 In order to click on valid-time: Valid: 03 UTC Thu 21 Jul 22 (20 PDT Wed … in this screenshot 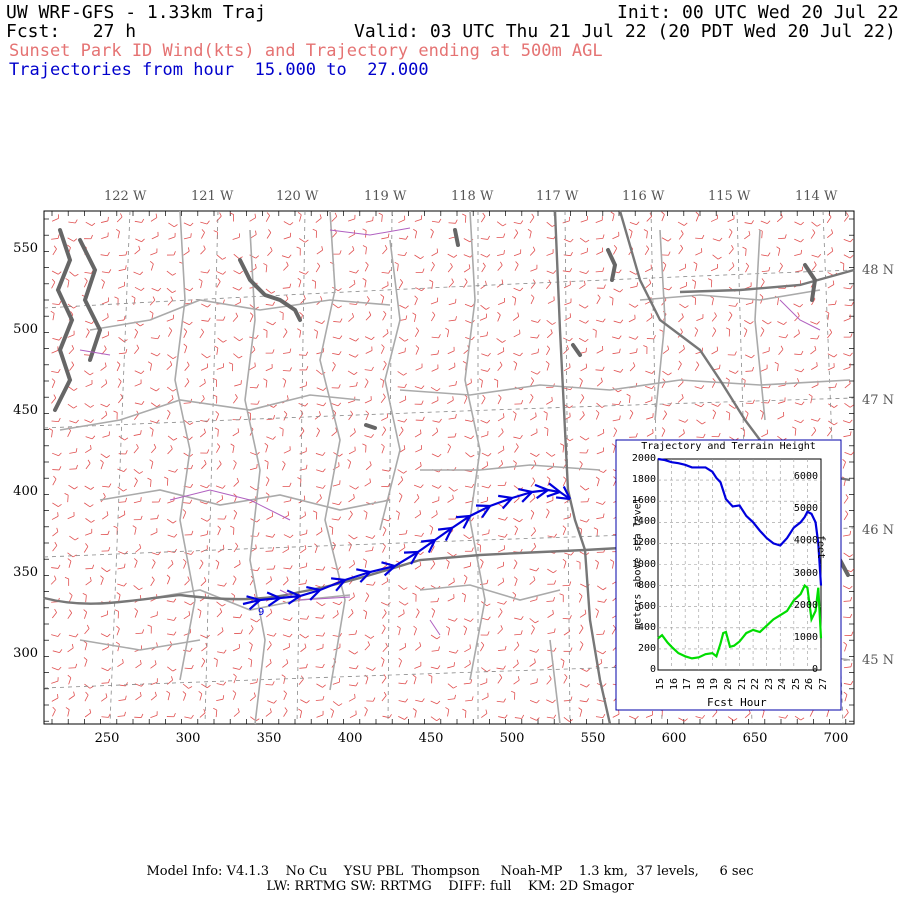, I will do `click(625, 31)`.